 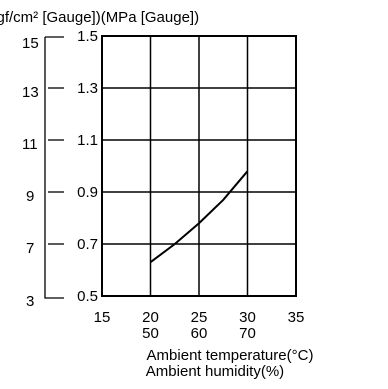 I want to click on y-left-header: (kgf/cm² [Gauge])(MPa [Gauge]), so click(x=99, y=17).